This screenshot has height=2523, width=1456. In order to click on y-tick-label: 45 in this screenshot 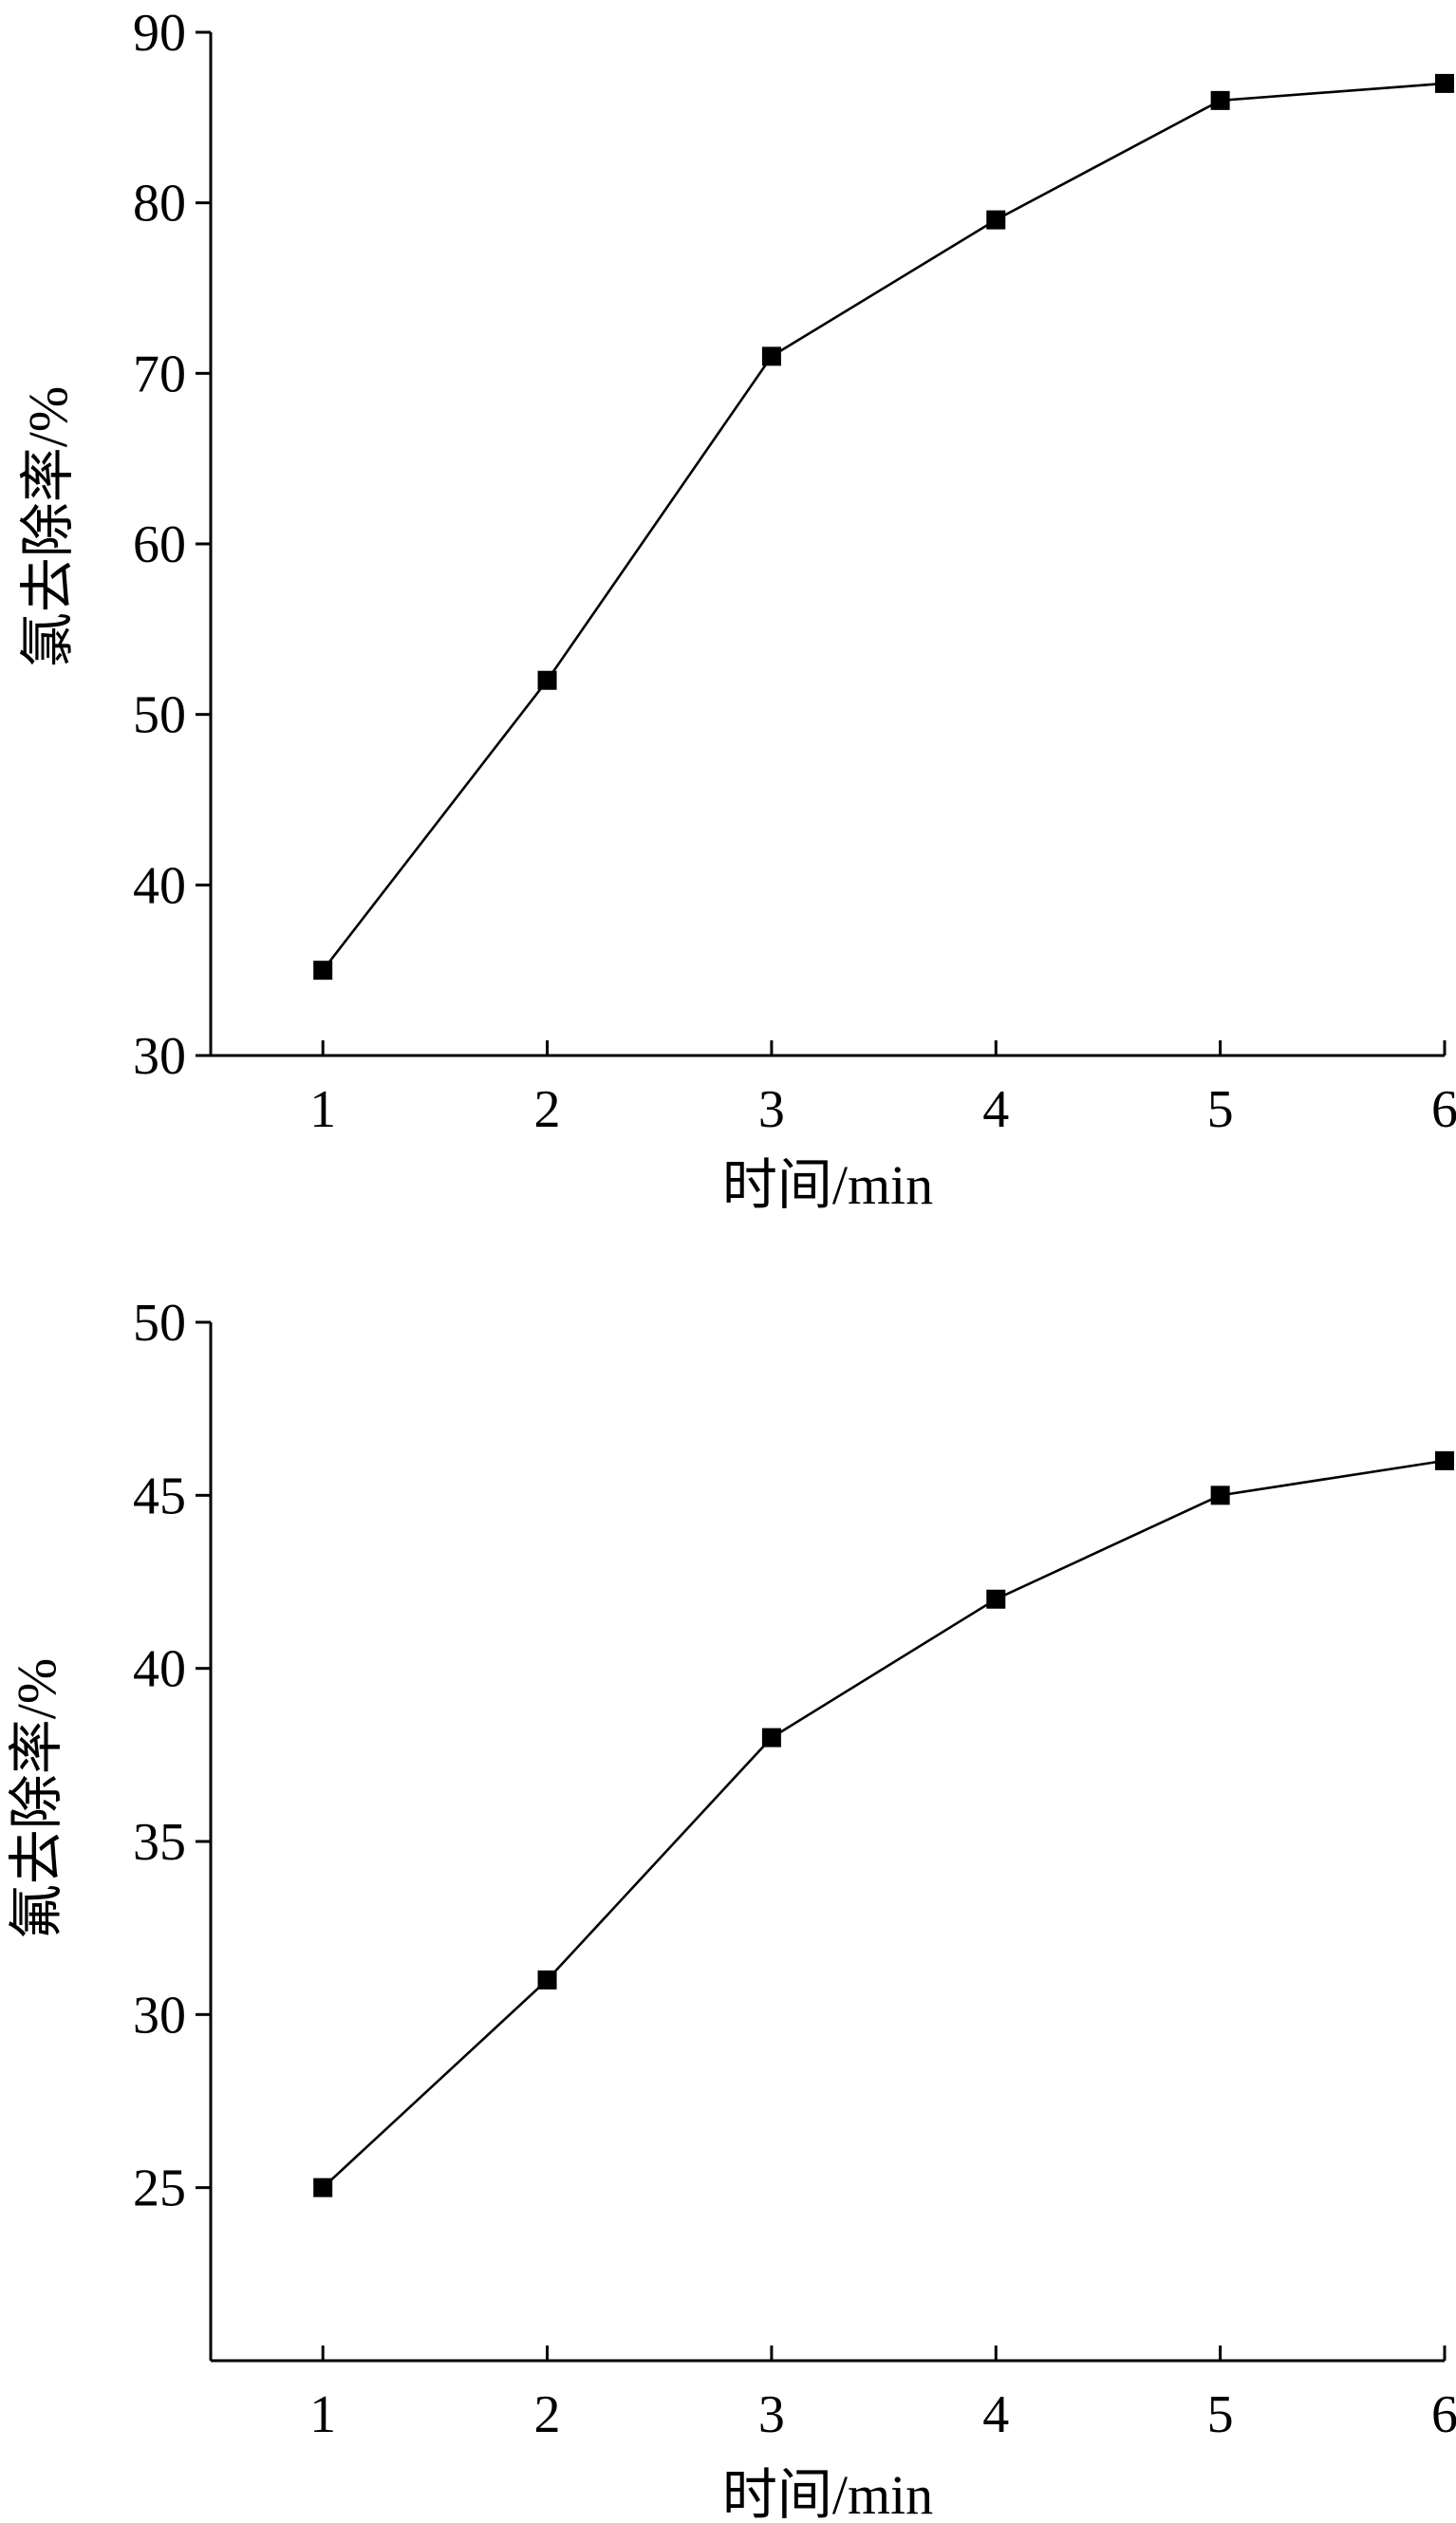, I will do `click(159, 1496)`.